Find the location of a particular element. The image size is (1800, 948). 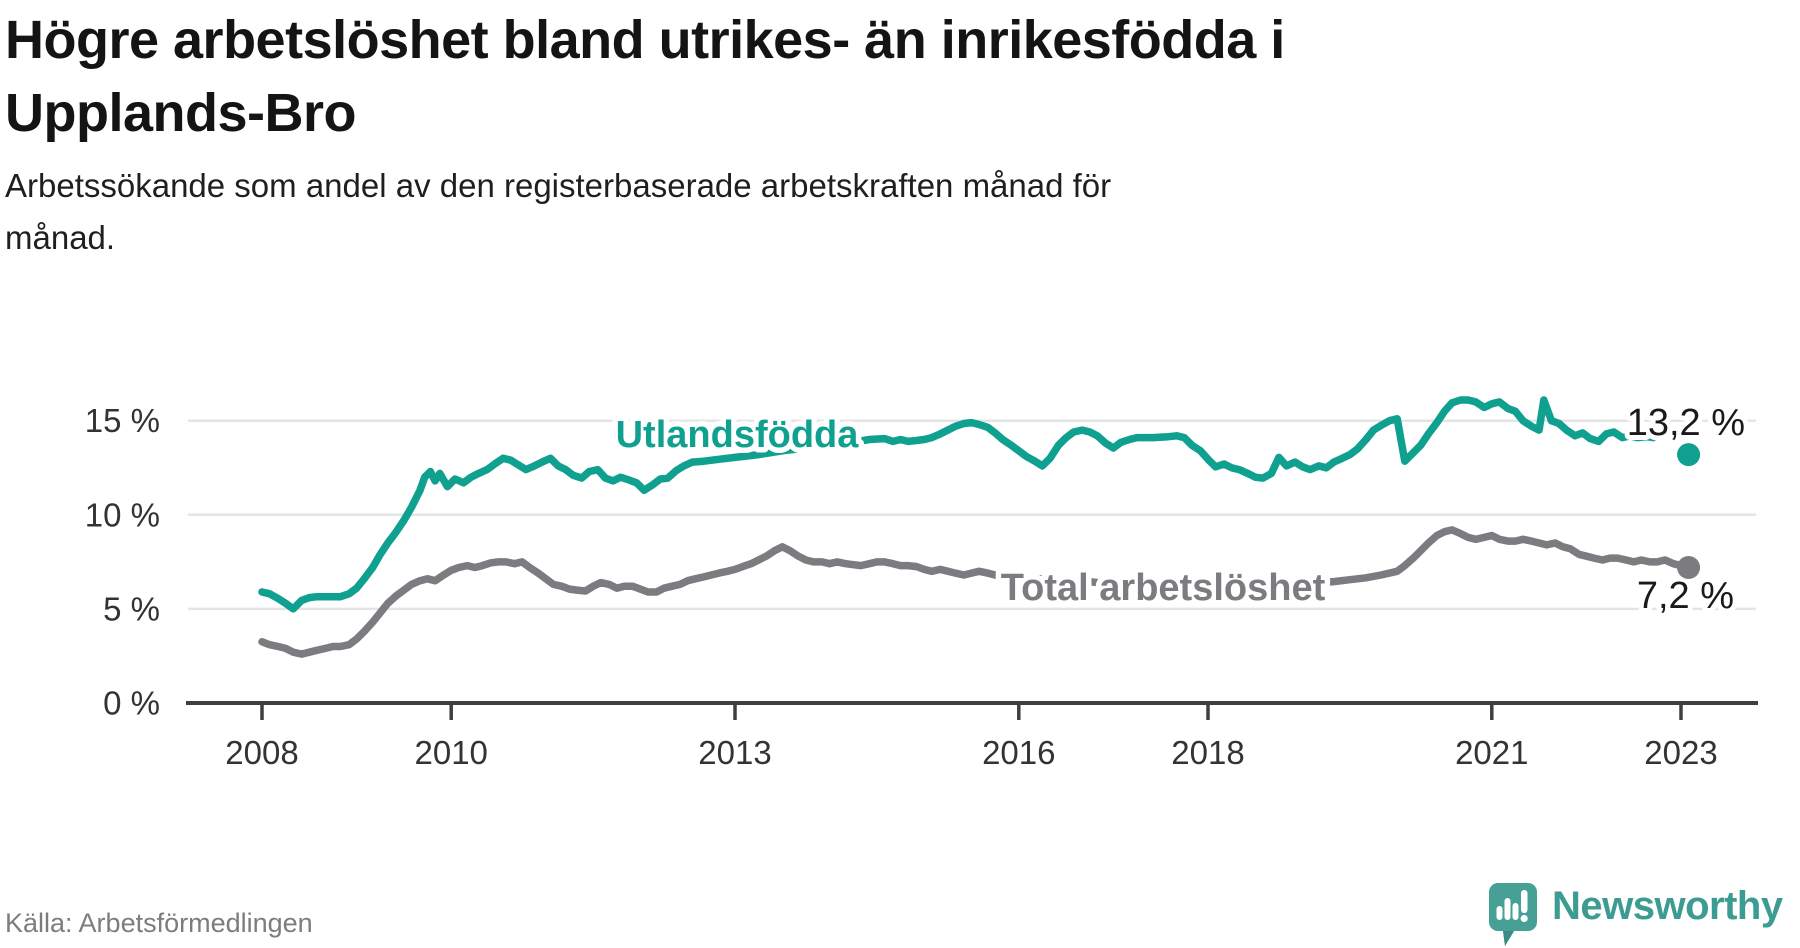

newsworthy-speech-bubble-icon is located at coordinates (1513, 914).